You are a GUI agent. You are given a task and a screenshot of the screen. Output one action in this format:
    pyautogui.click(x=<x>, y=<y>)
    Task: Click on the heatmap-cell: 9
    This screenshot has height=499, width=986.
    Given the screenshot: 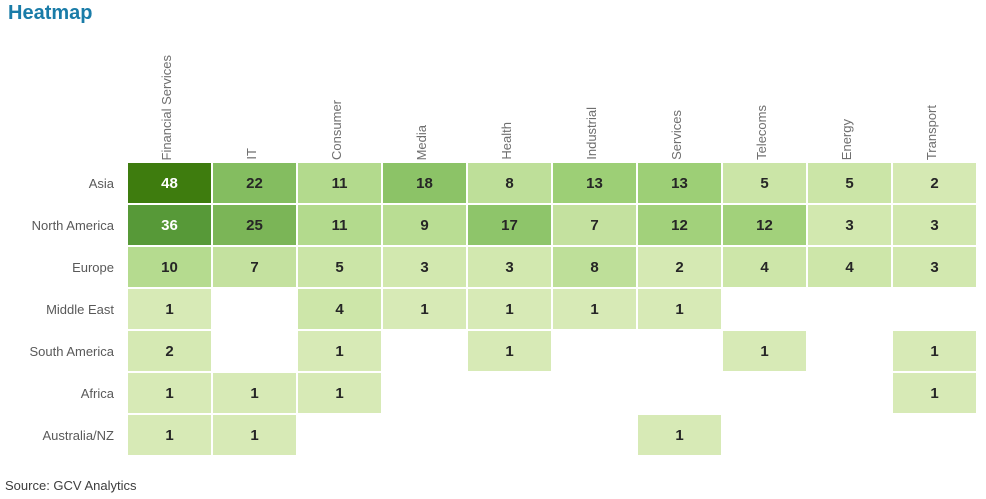 What is the action you would take?
    pyautogui.click(x=424, y=225)
    